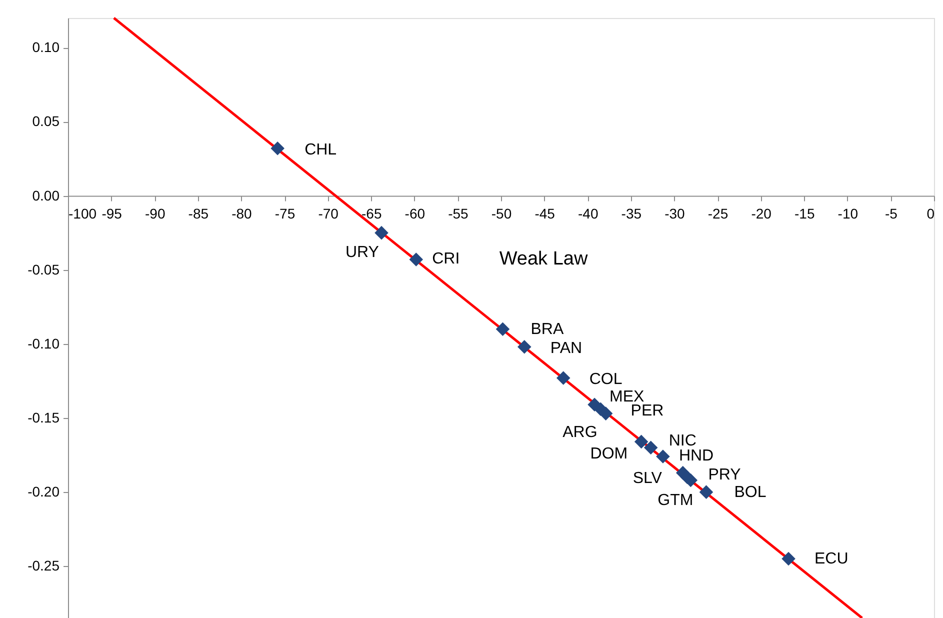 This screenshot has width=943, height=618. Describe the element at coordinates (543, 259) in the screenshot. I see `x-axis-title: Weak Law` at that location.